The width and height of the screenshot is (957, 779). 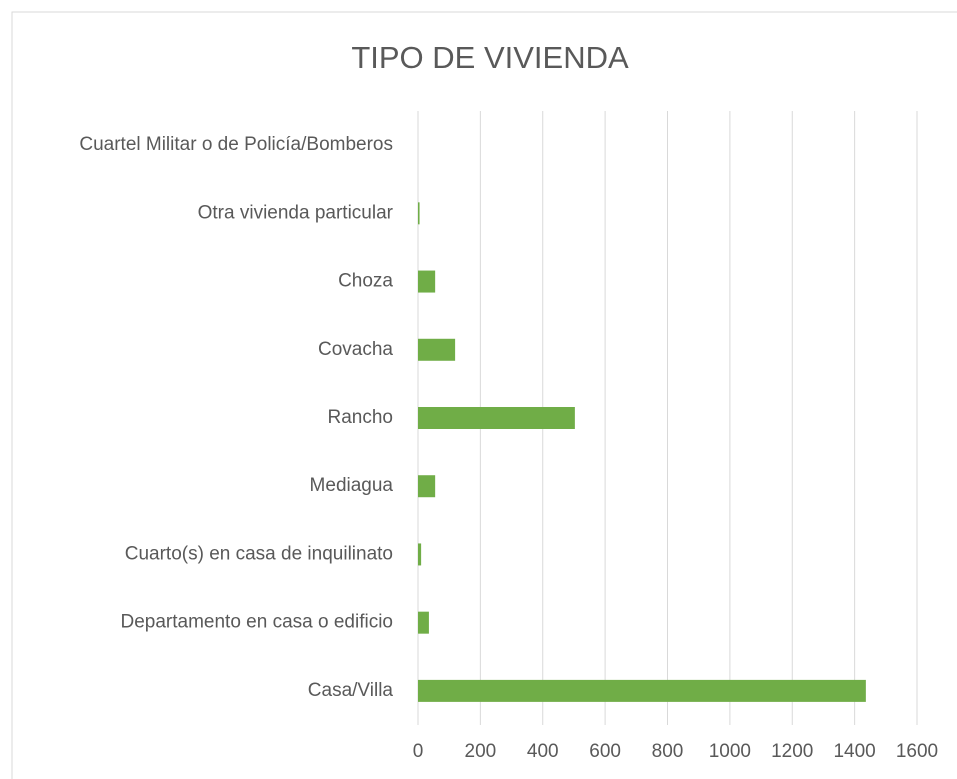 I want to click on y-tick-label: Casa/Villa, so click(x=351, y=690).